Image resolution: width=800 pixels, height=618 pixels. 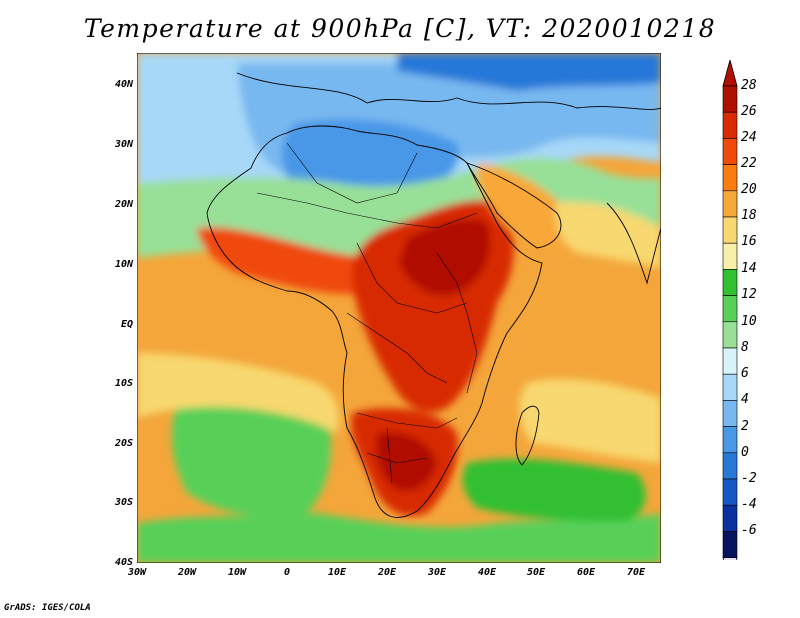 I want to click on colorbar-label-16: 16, so click(x=749, y=241).